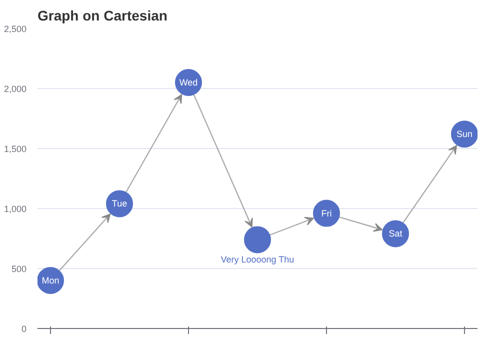 This screenshot has height=354, width=500. I want to click on y-tick-label: 500, so click(19, 269).